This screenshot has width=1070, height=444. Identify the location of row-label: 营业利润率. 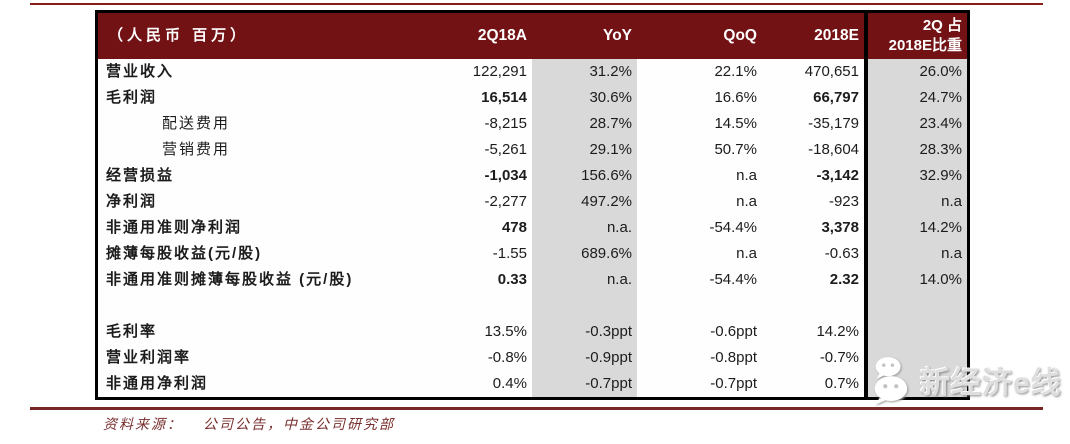
(149, 357).